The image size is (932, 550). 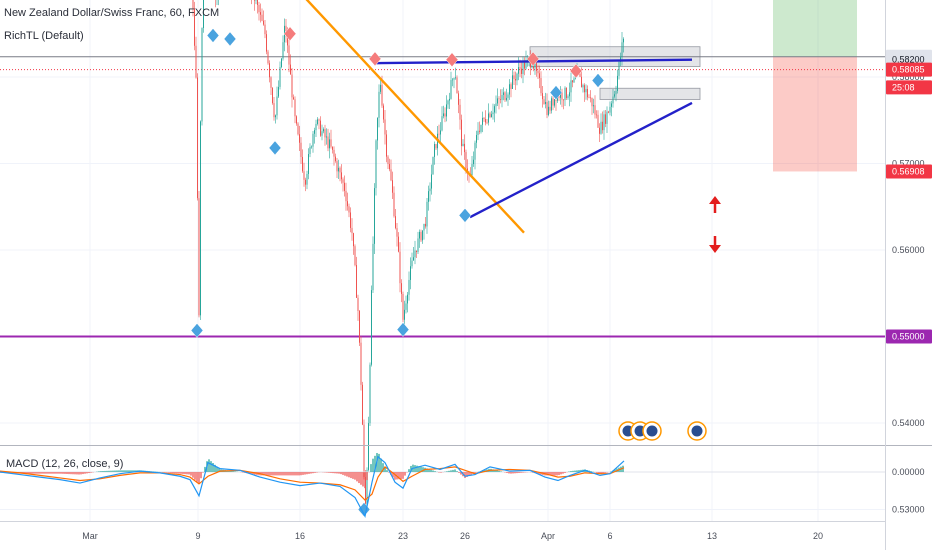 I want to click on price-label: 0.56908, so click(x=908, y=171).